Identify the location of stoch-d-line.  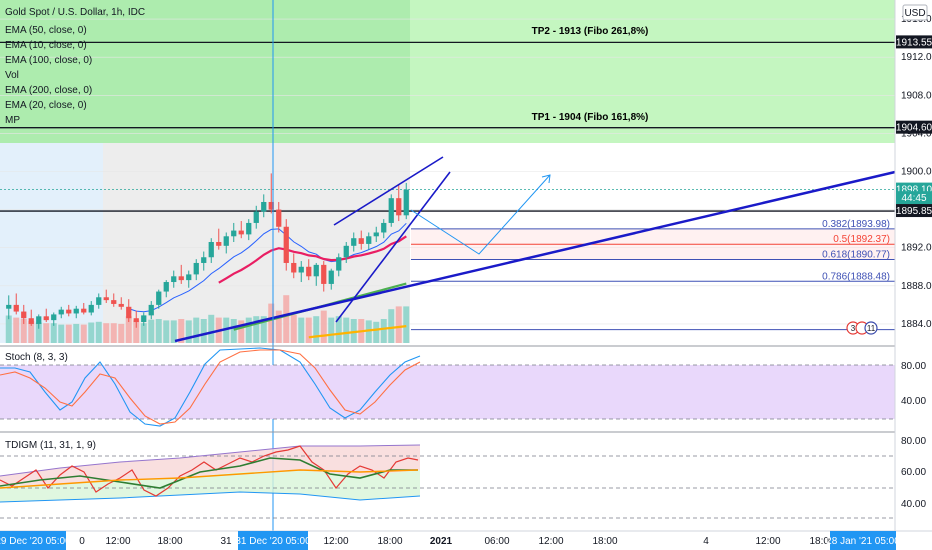
(210, 387).